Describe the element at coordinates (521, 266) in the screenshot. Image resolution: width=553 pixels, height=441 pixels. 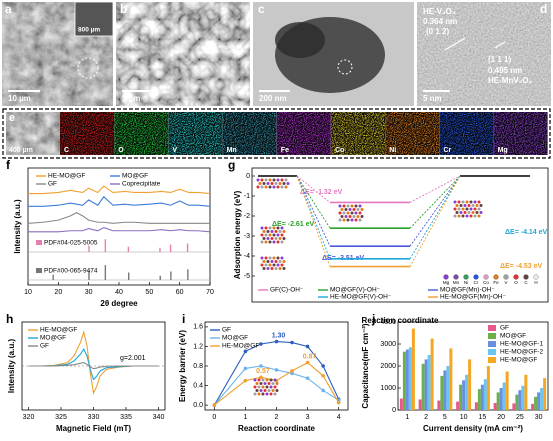
I see `delta-label: ΔE= -4.53 eV` at that location.